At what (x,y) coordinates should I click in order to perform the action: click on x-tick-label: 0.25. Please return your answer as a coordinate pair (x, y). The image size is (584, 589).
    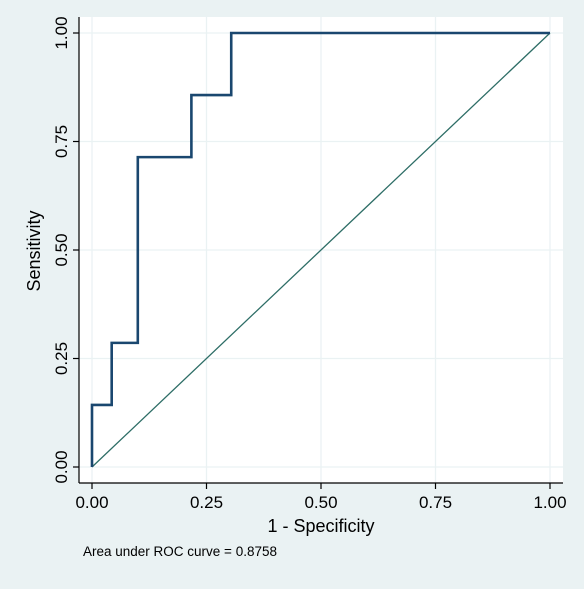
    Looking at the image, I should click on (206, 502).